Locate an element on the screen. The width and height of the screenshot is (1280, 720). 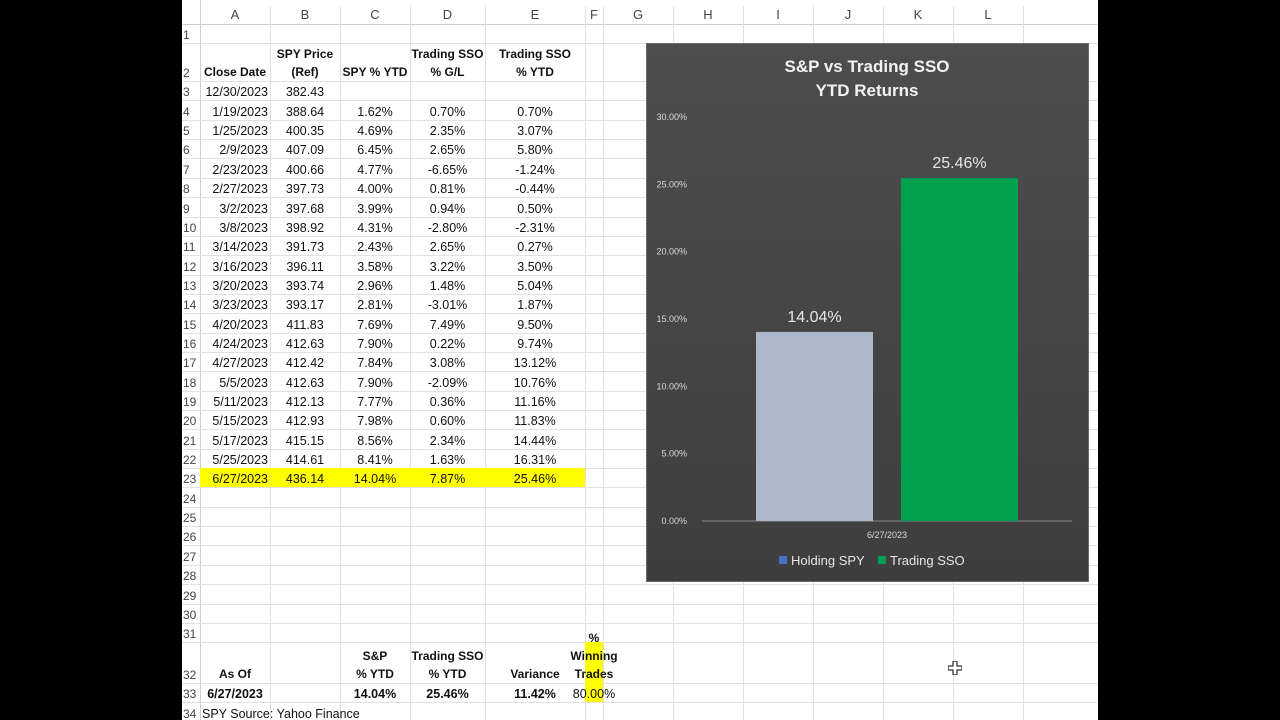
cell-close-date: 5/25/2023 is located at coordinates (240, 460).